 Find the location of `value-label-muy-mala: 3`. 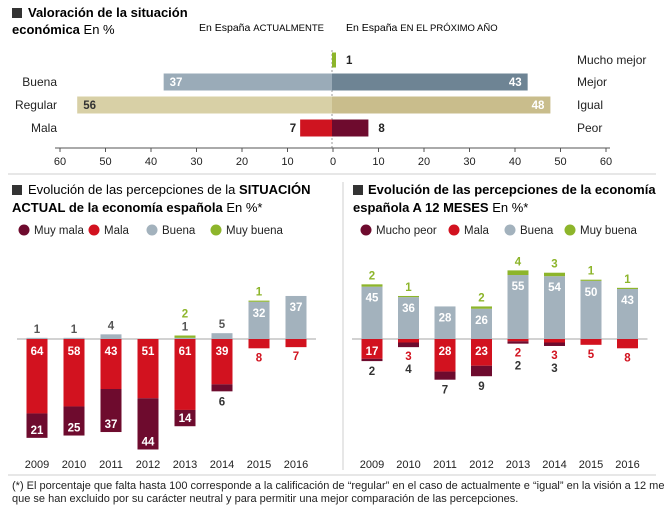

value-label-muy-mala: 3 is located at coordinates (554, 369).